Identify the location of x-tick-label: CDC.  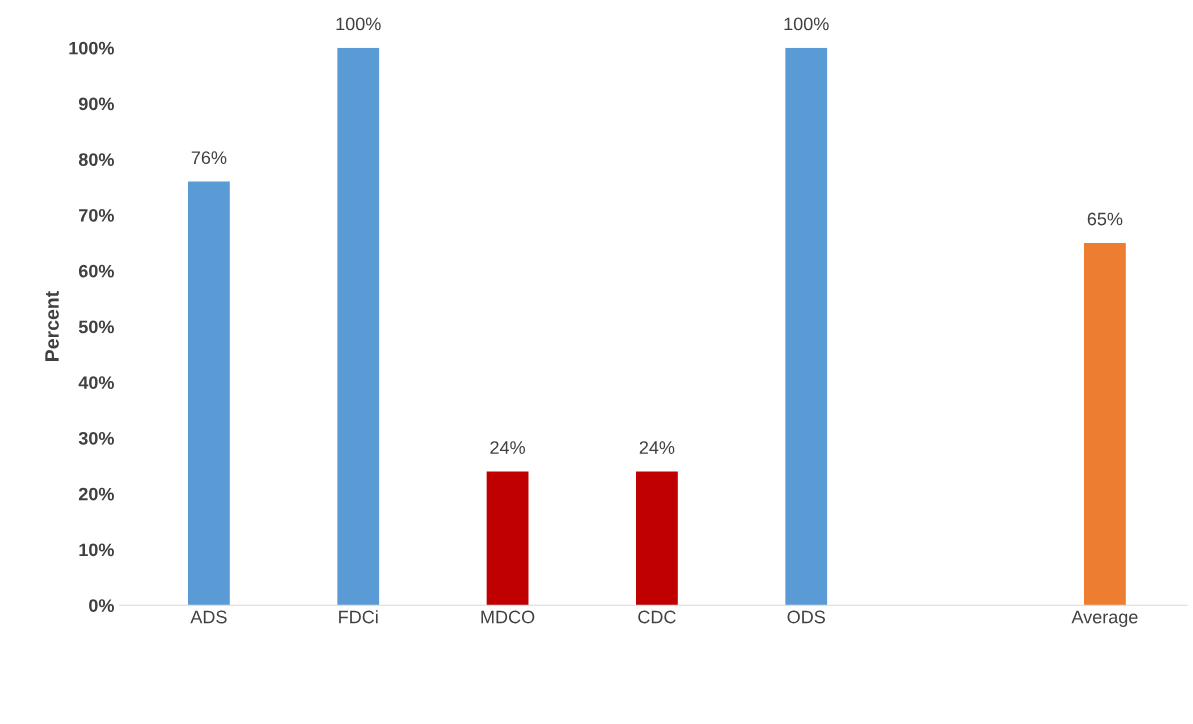
(657, 617).